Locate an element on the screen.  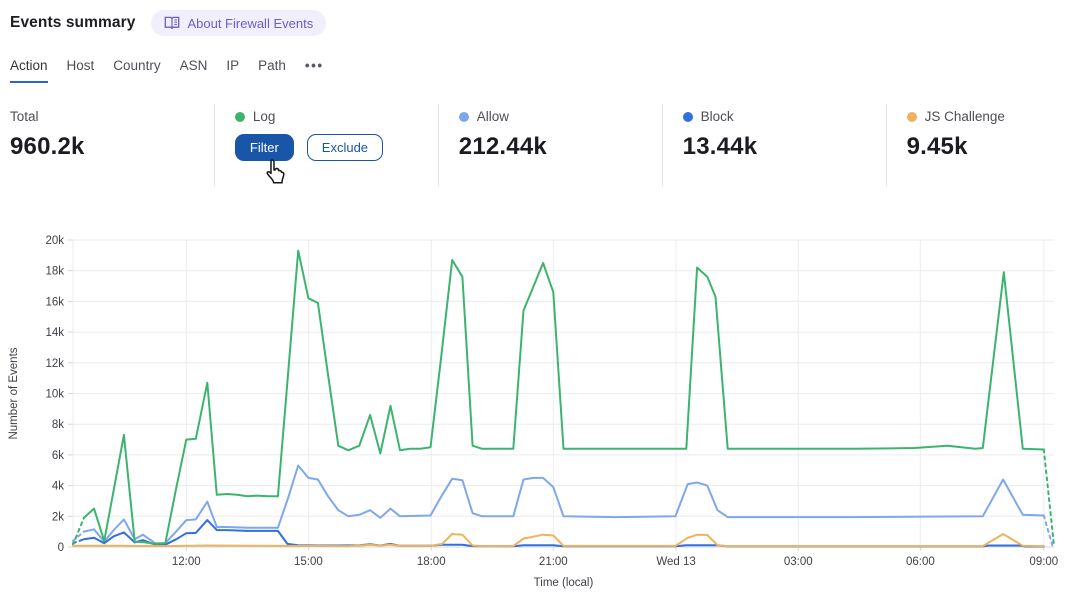
header: Events summary About Firewall Events is located at coordinates (168, 23).